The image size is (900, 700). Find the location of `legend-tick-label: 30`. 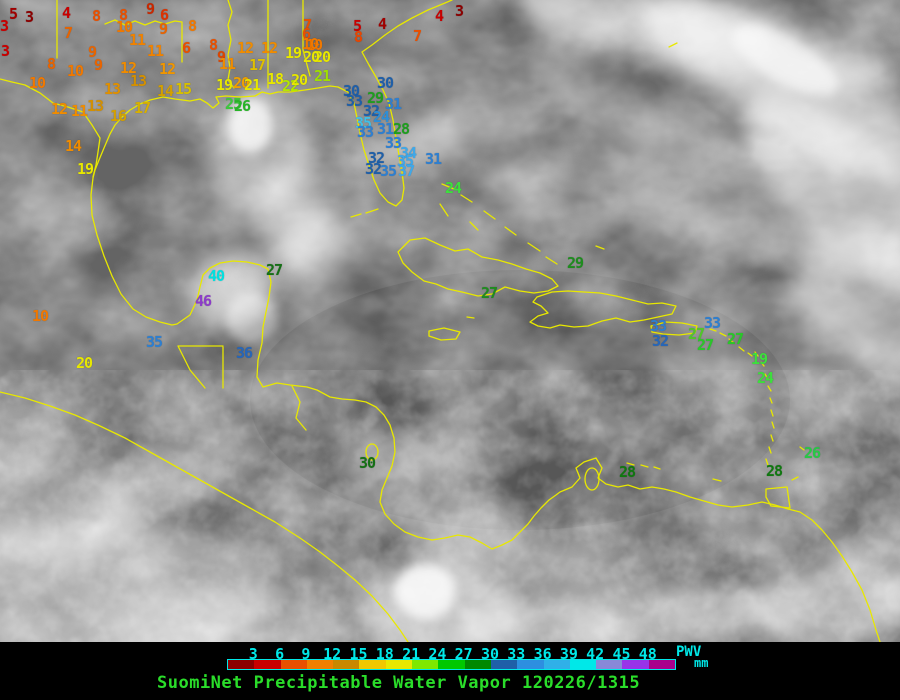

legend-tick-label: 30 is located at coordinates (490, 654).